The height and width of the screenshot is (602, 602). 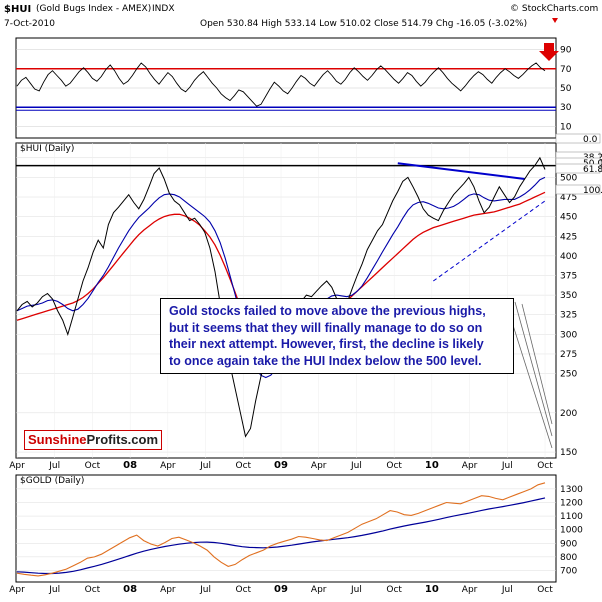 I want to click on rsi-tick-label: 50, so click(x=566, y=89).